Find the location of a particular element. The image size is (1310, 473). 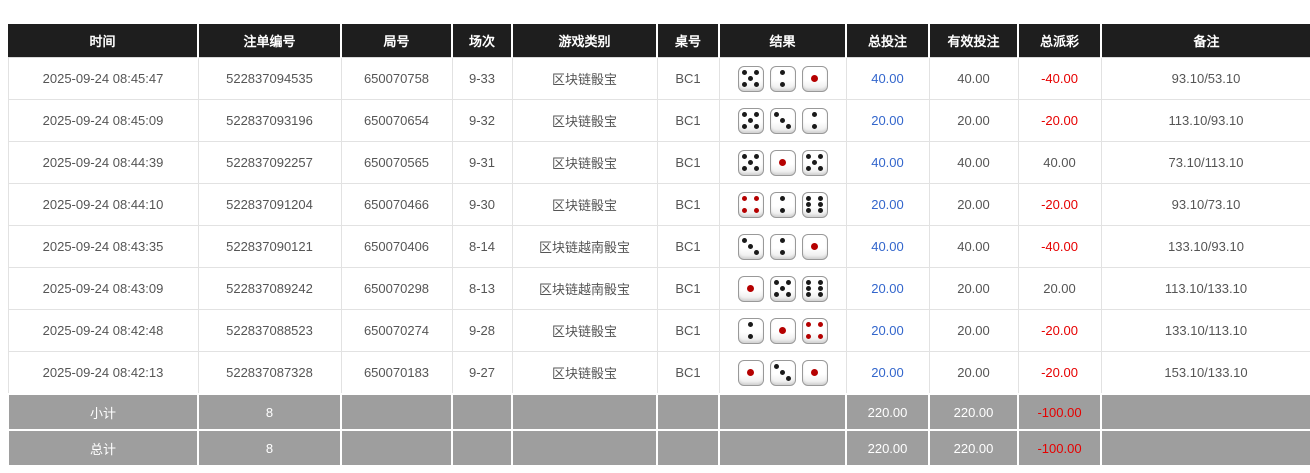

cell-remark: 113.10/93.10 is located at coordinates (1205, 120).